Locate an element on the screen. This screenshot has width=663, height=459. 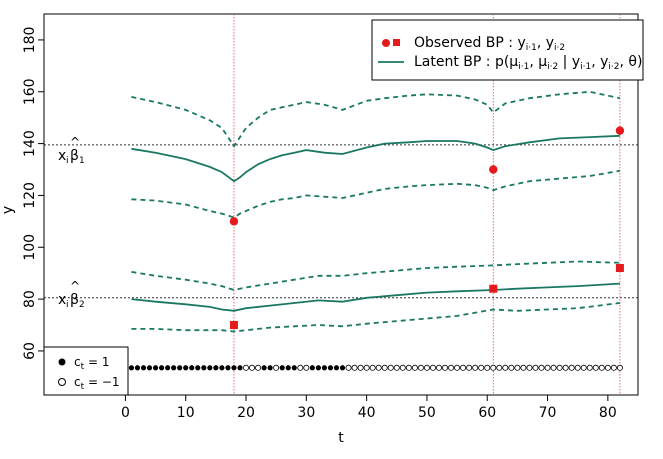
legend-open-label: ct = −1 is located at coordinates (97, 383).